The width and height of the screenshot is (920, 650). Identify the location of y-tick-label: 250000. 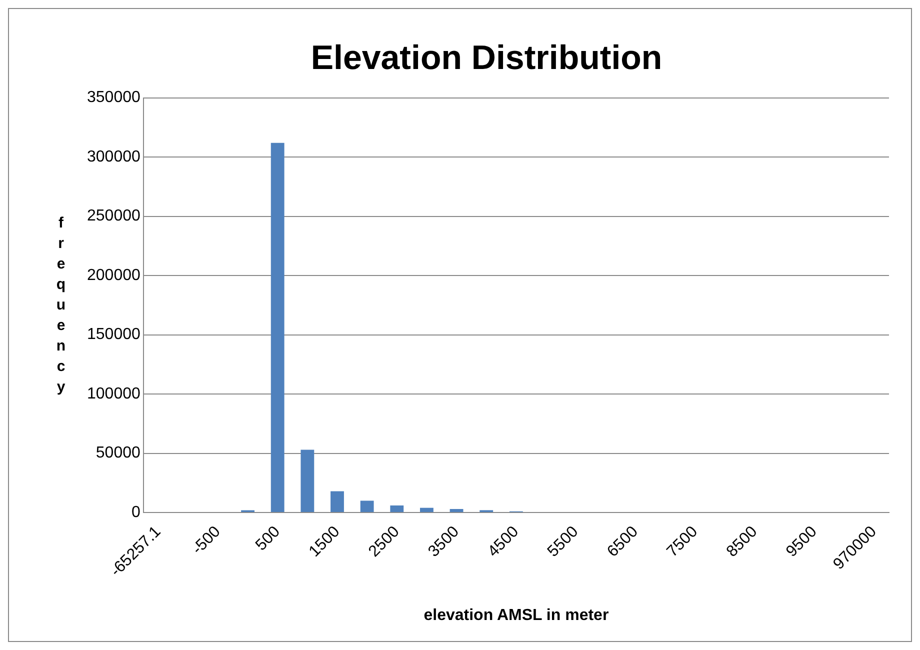
(113, 216).